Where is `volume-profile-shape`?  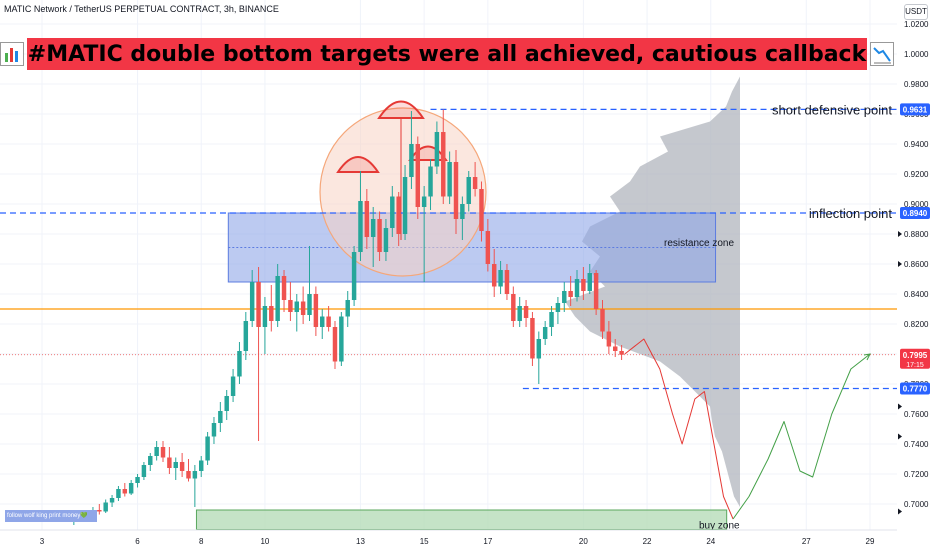
volume-profile-shape is located at coordinates (652, 291).